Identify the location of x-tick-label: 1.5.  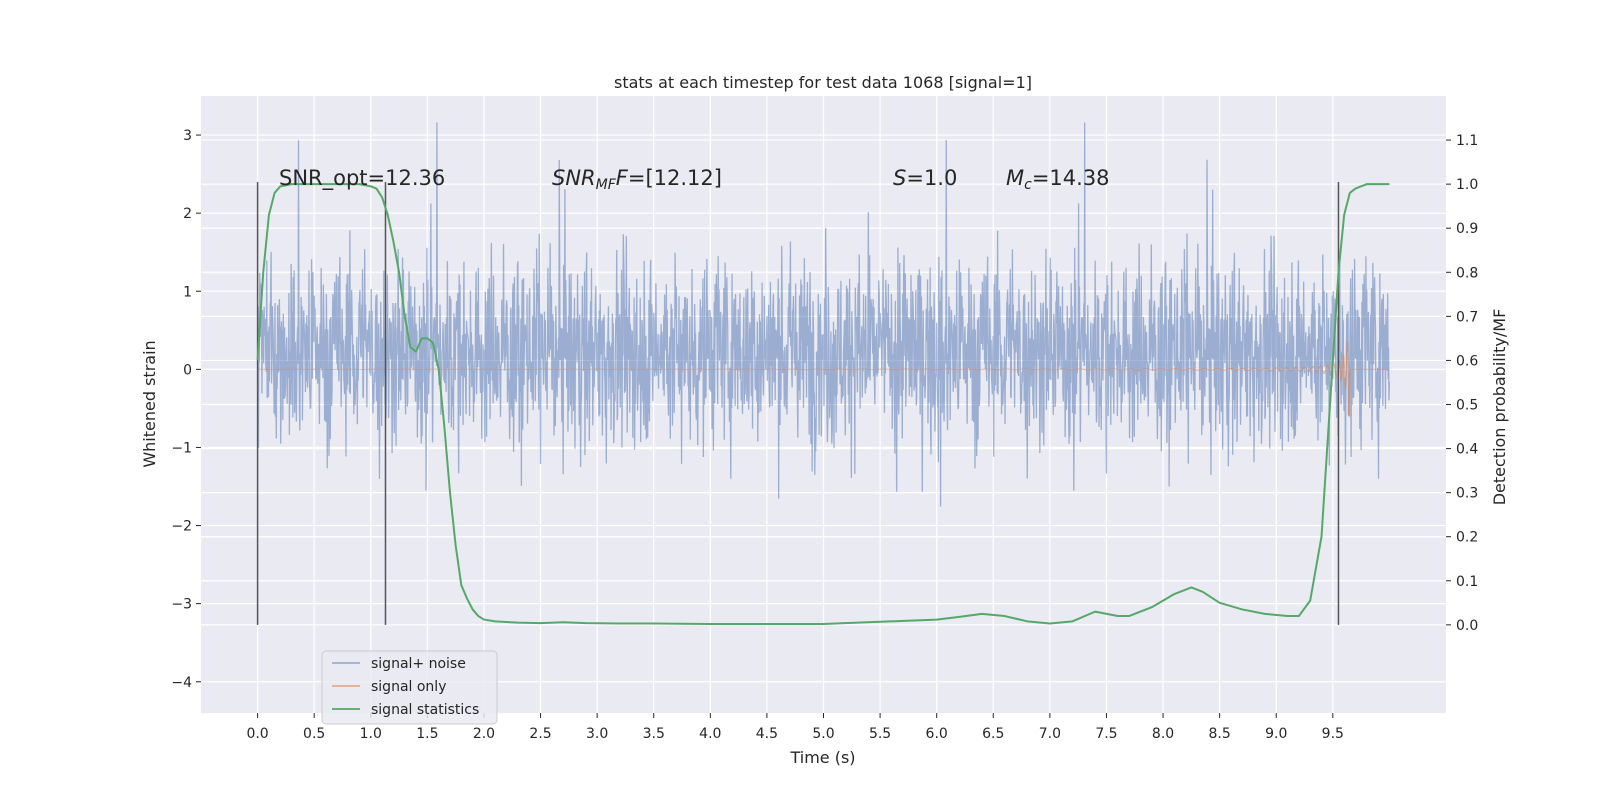
(427, 734).